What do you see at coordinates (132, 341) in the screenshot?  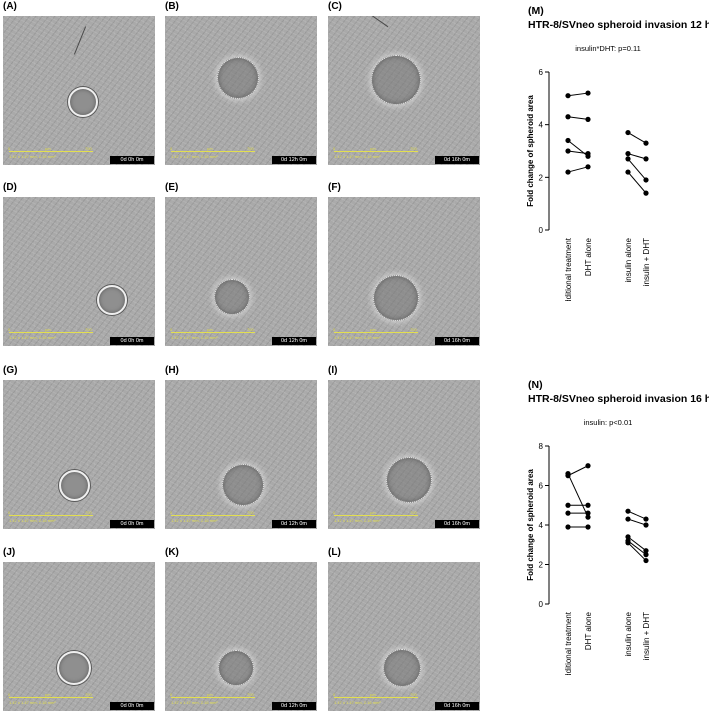 I see `timestamp-badge: 0d 0h 0m` at bounding box center [132, 341].